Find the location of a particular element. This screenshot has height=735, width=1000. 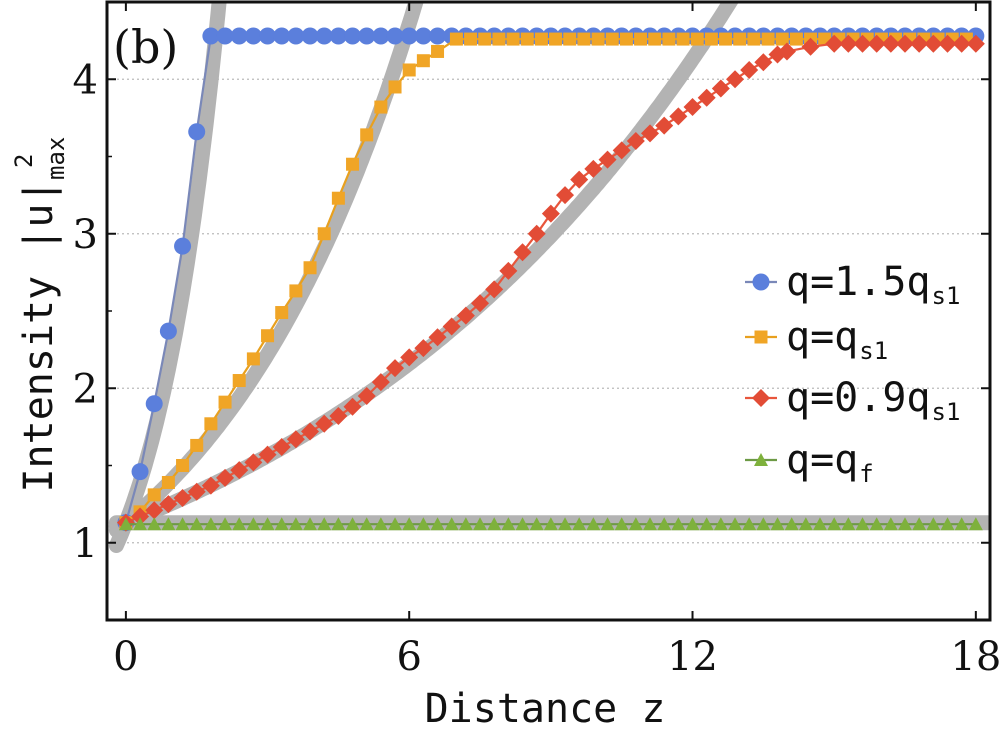

legend-entry: q=q s1 is located at coordinates (816, 339).